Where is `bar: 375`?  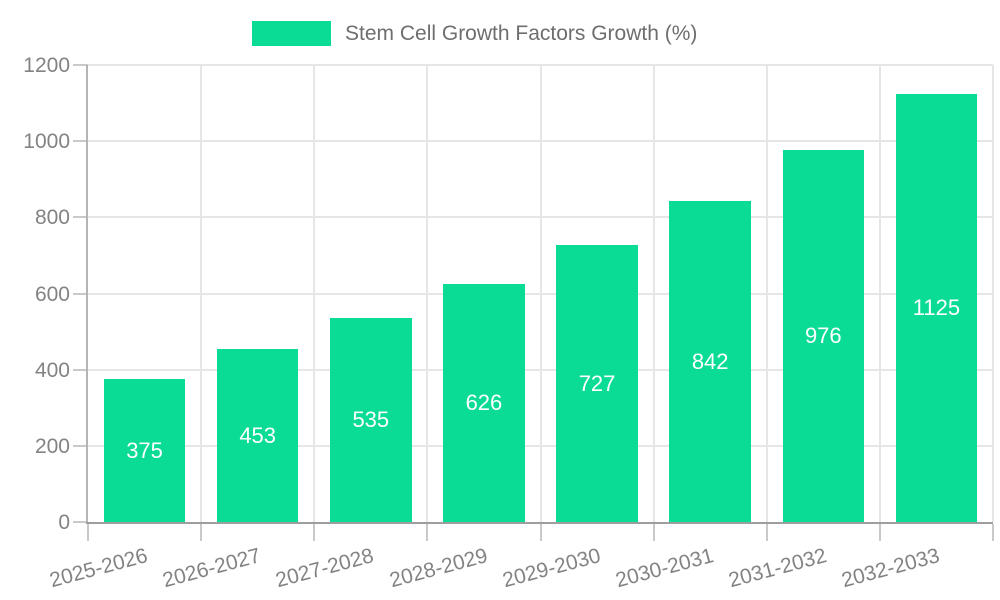 bar: 375 is located at coordinates (144, 450).